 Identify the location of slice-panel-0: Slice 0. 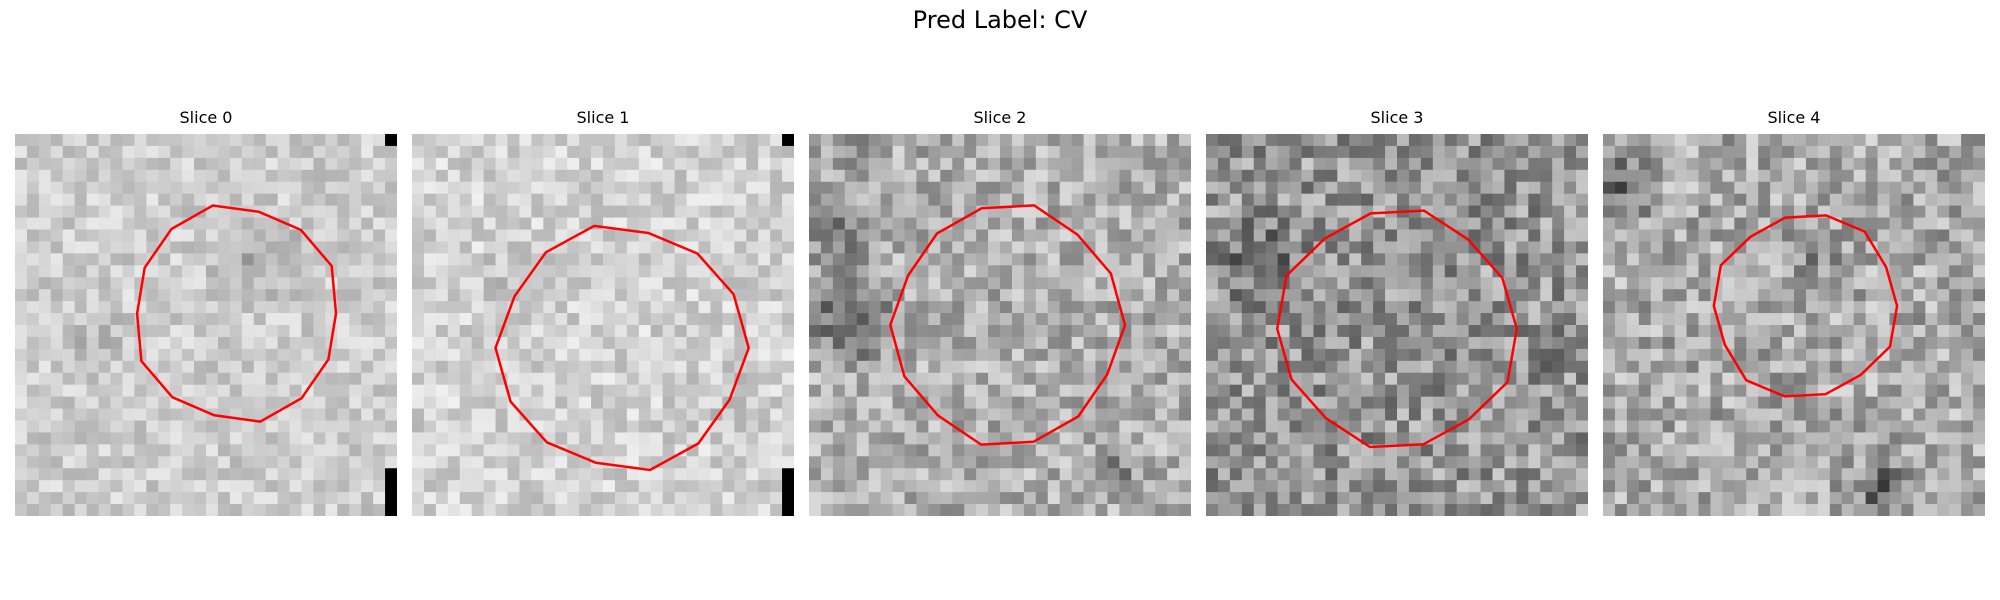
(206, 312).